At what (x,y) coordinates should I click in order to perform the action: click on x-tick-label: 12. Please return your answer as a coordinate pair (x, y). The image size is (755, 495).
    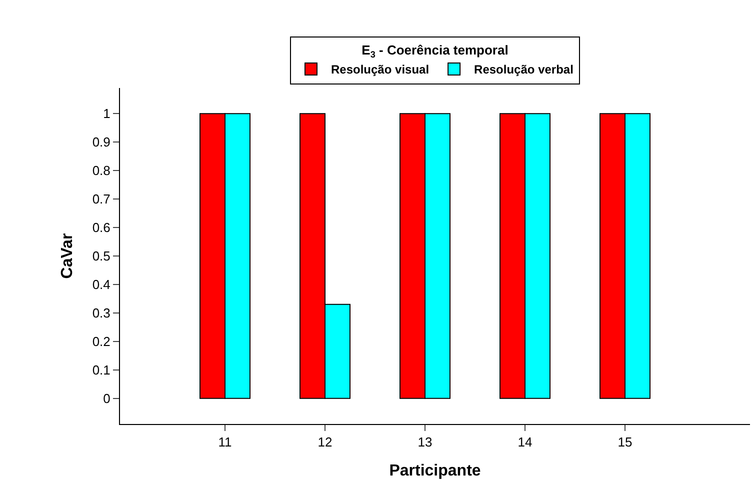
    Looking at the image, I should click on (325, 442).